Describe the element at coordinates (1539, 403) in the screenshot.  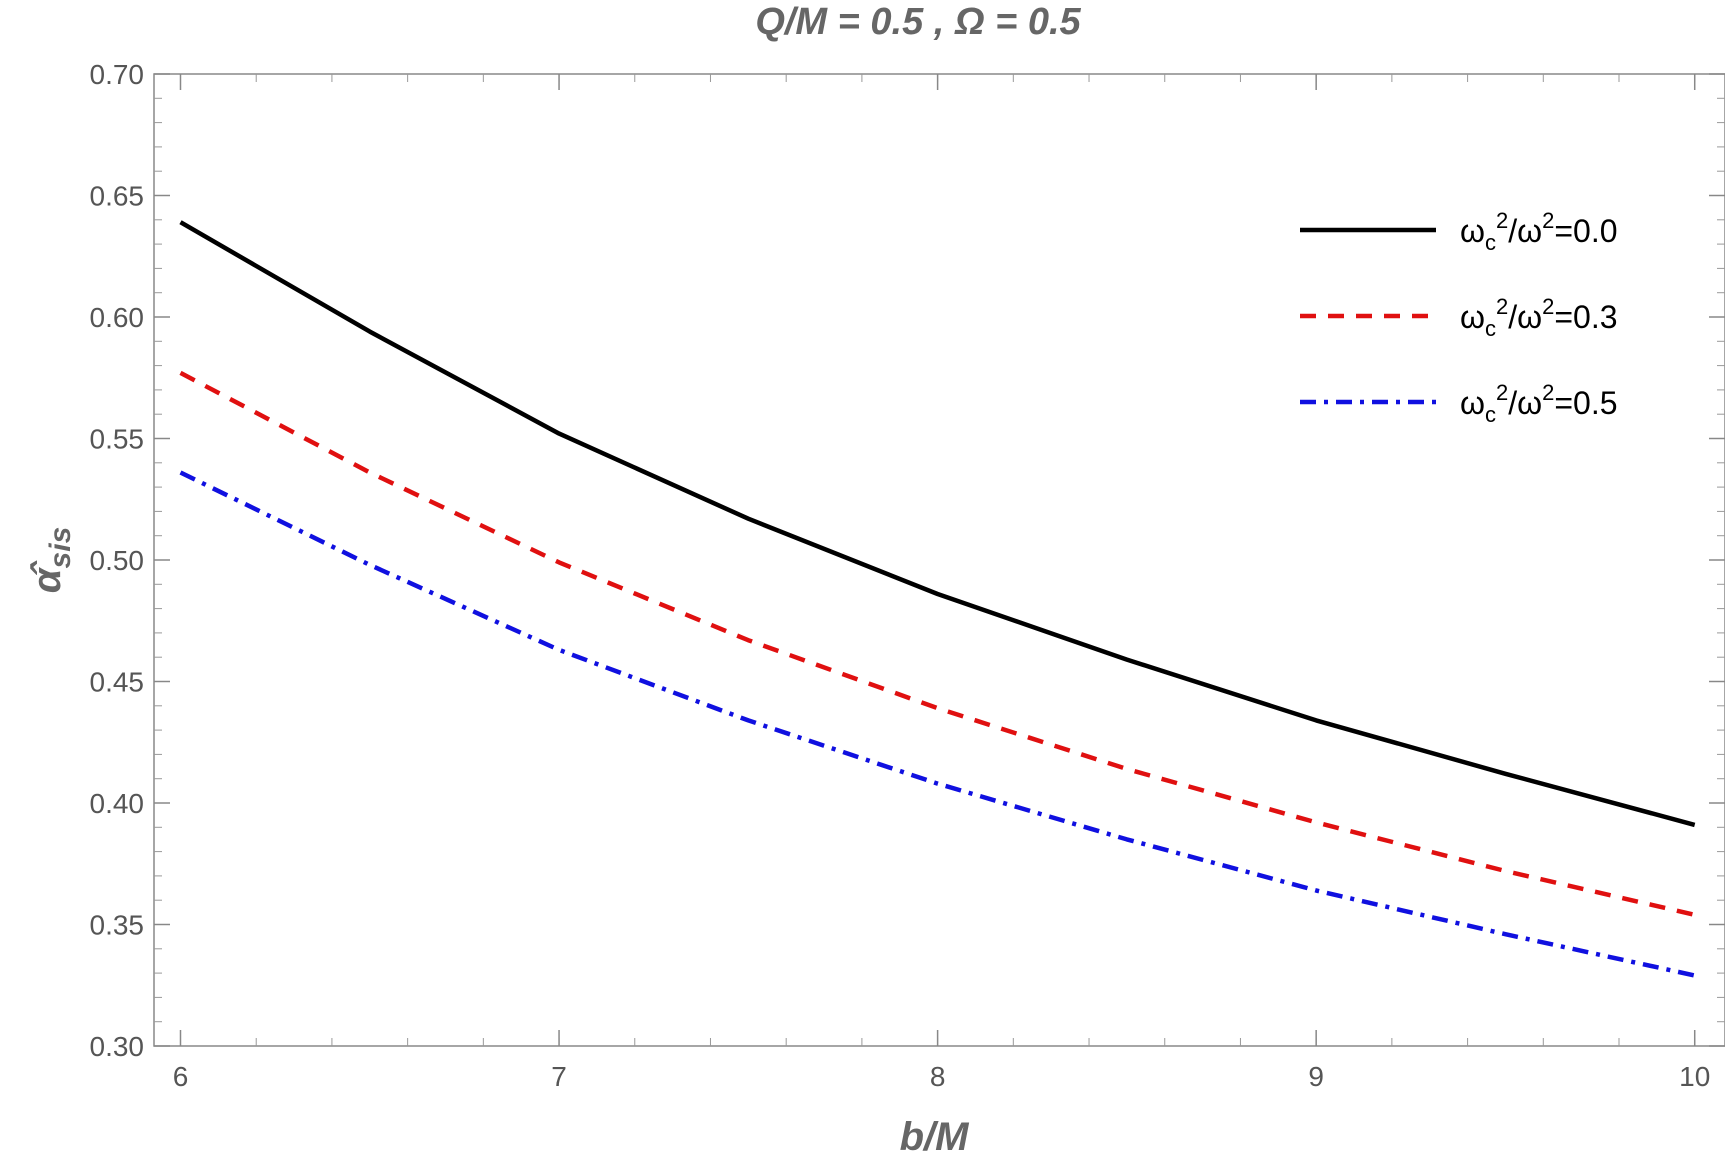
I see `legend-label-2: ωc2/ω2=0.5` at that location.